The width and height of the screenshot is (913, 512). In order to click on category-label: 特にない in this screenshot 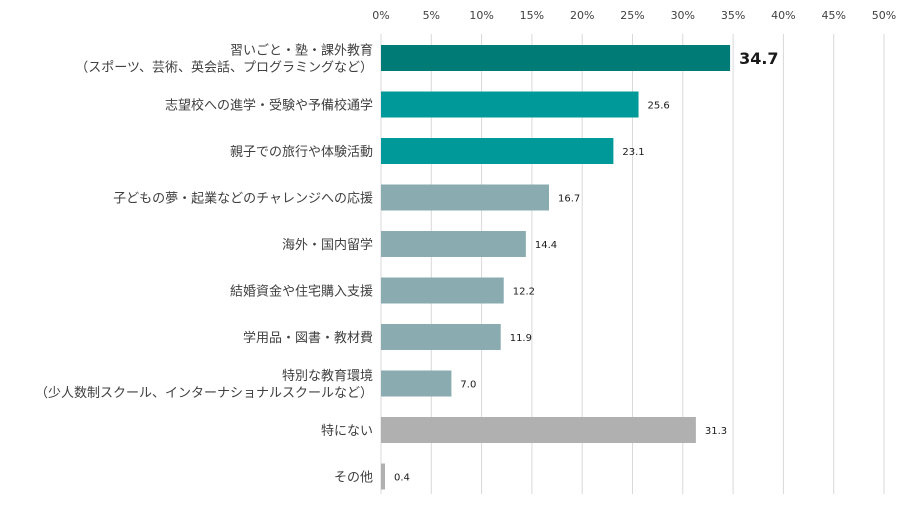, I will do `click(347, 431)`.